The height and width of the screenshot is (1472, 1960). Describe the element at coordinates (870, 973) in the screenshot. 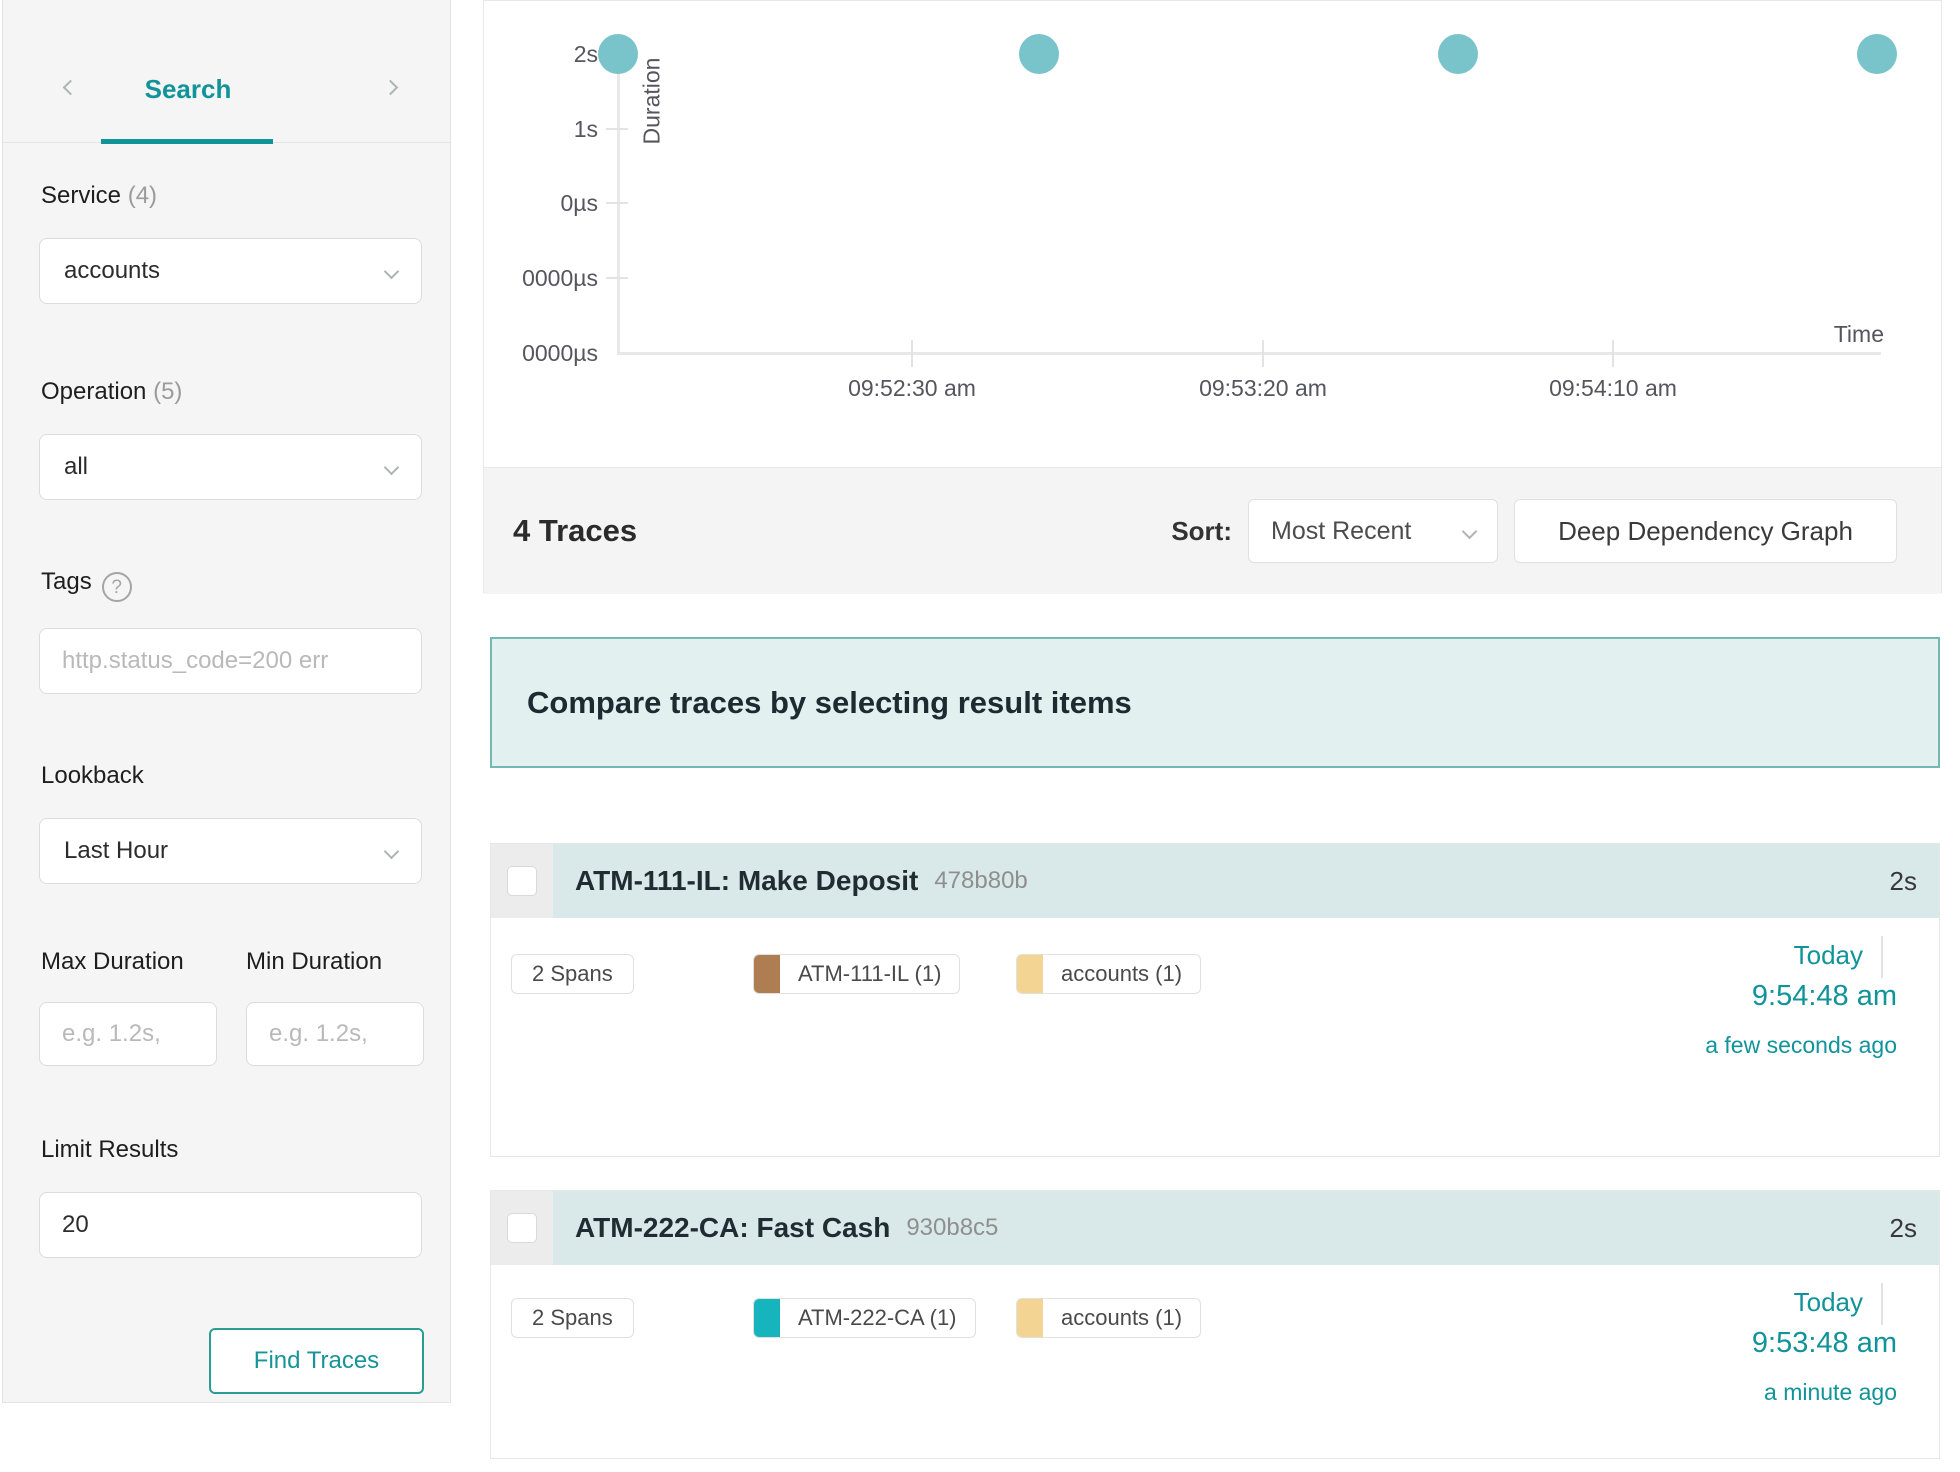

I see `service-tag-label: ATM-111-IL (1)` at that location.